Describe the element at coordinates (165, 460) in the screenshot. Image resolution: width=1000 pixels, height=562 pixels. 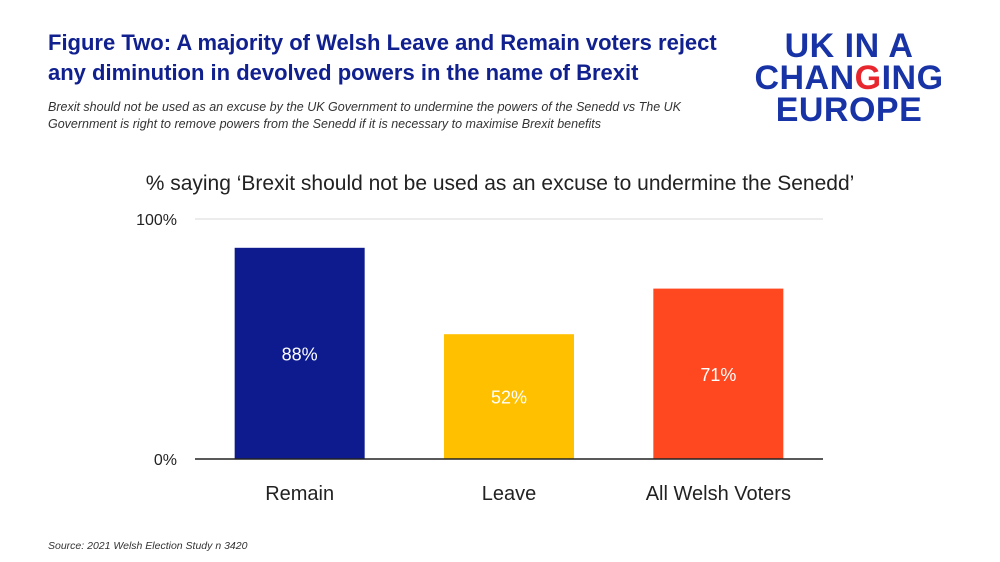
I see `y-tick-label: 0%` at that location.